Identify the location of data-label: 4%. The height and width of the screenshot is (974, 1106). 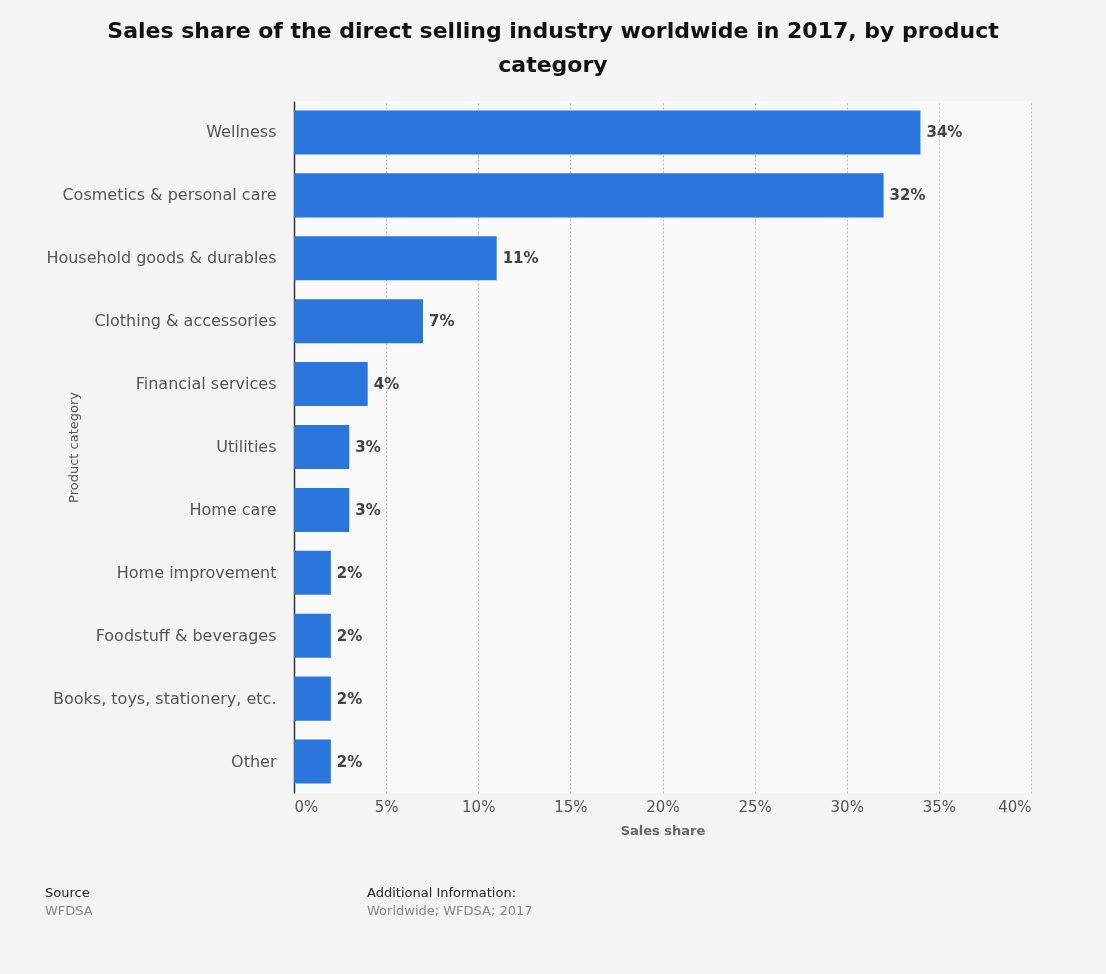
(386, 384).